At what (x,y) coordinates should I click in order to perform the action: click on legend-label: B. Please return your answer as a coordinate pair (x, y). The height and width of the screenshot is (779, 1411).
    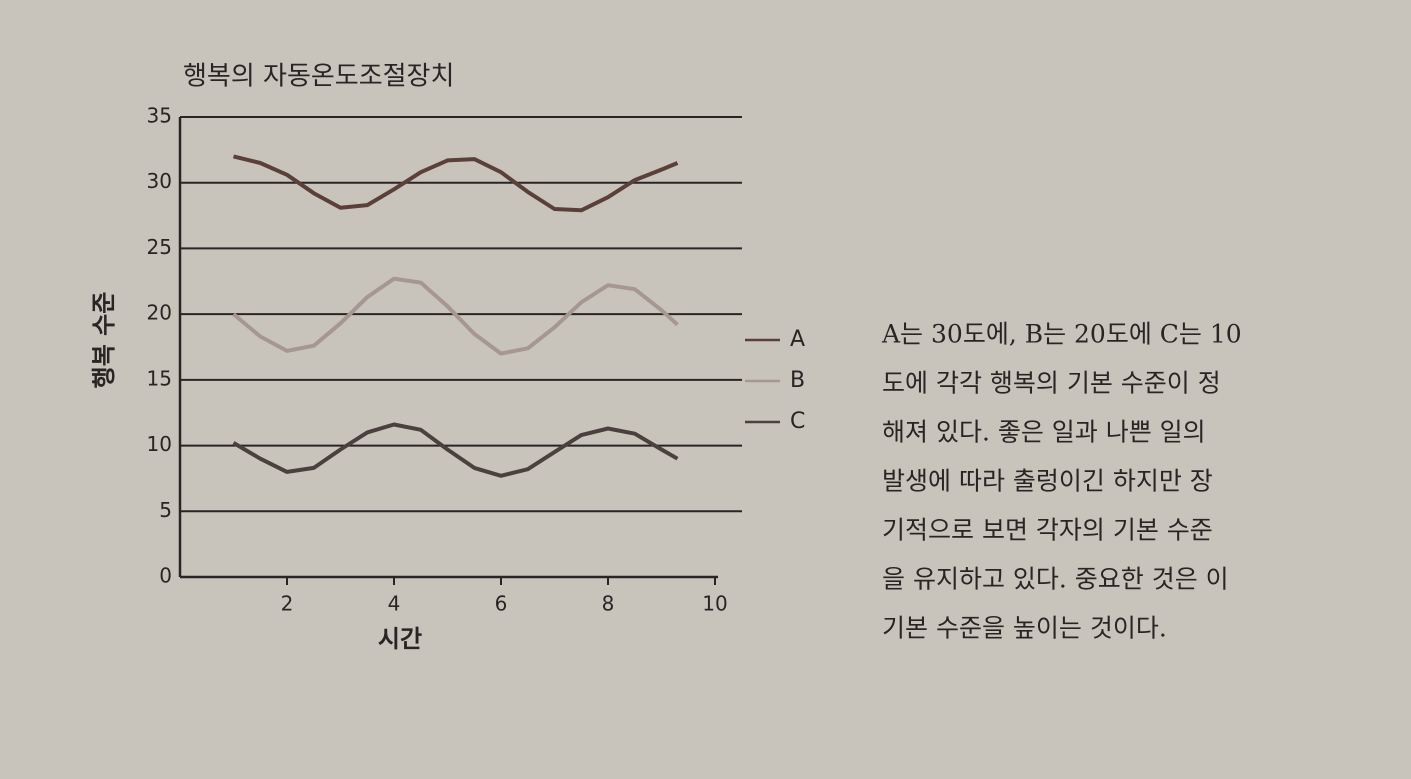
    Looking at the image, I should click on (797, 380).